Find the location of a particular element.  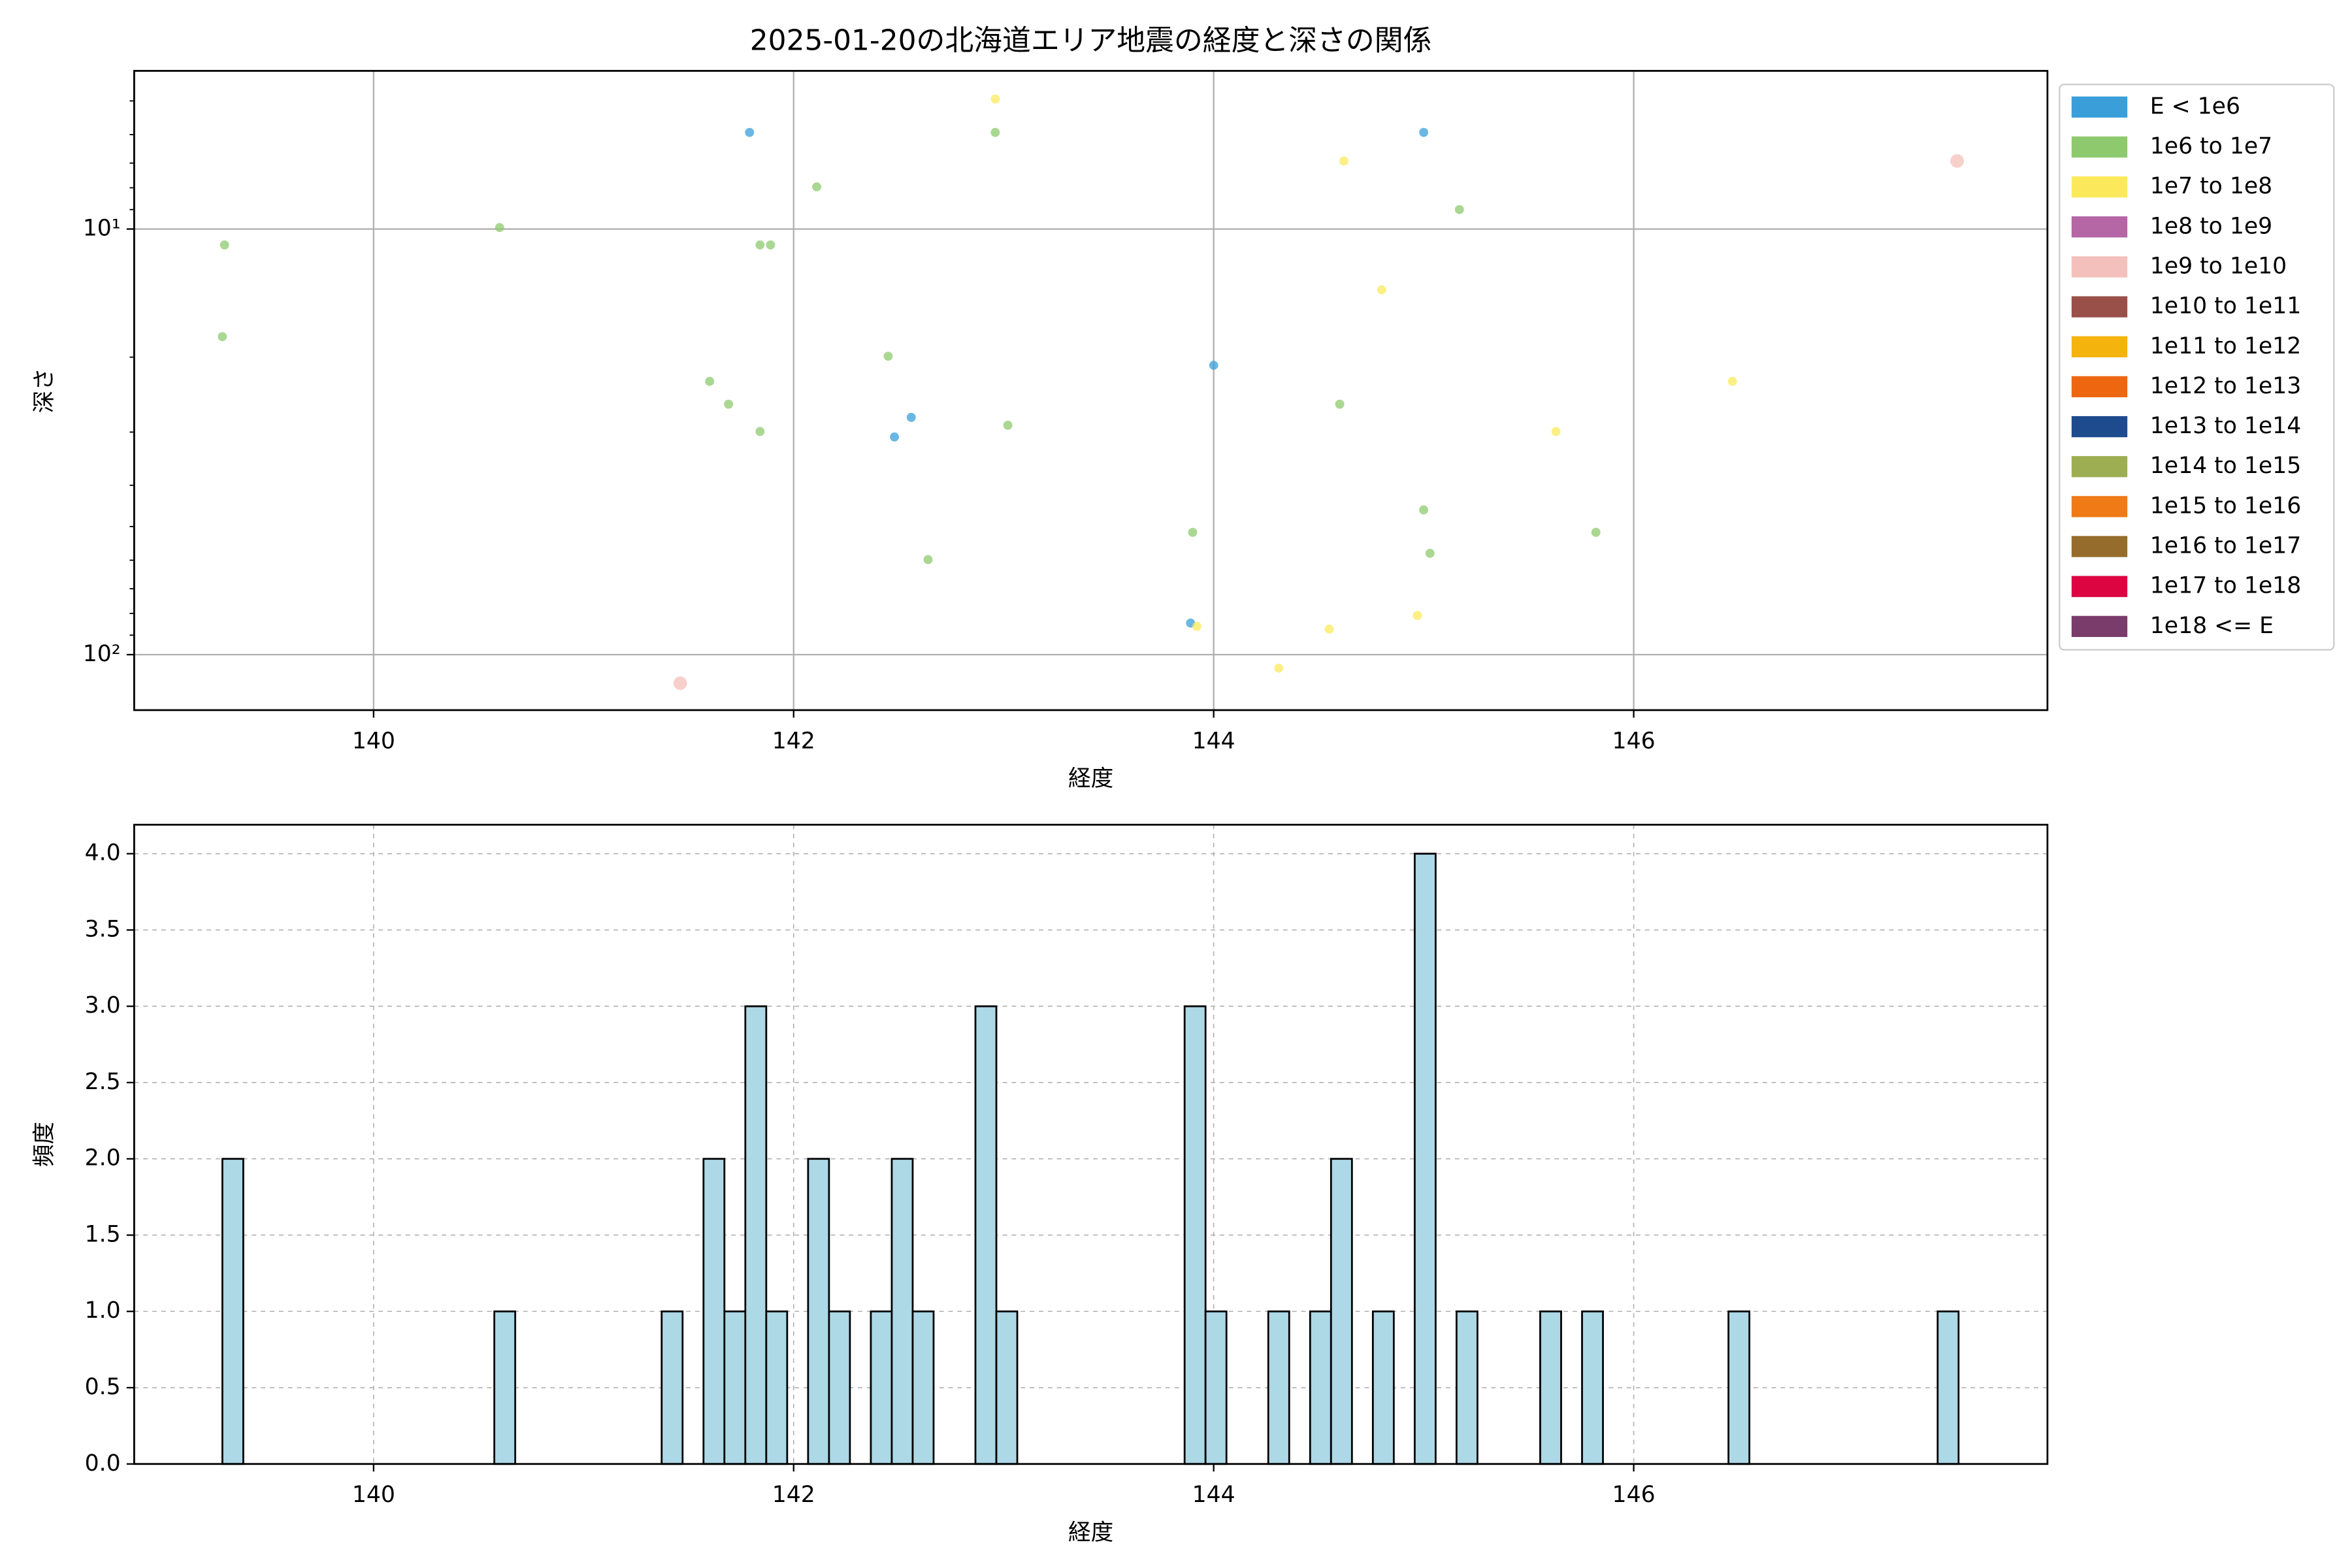

y-tick-label: 0.0 is located at coordinates (103, 1463).